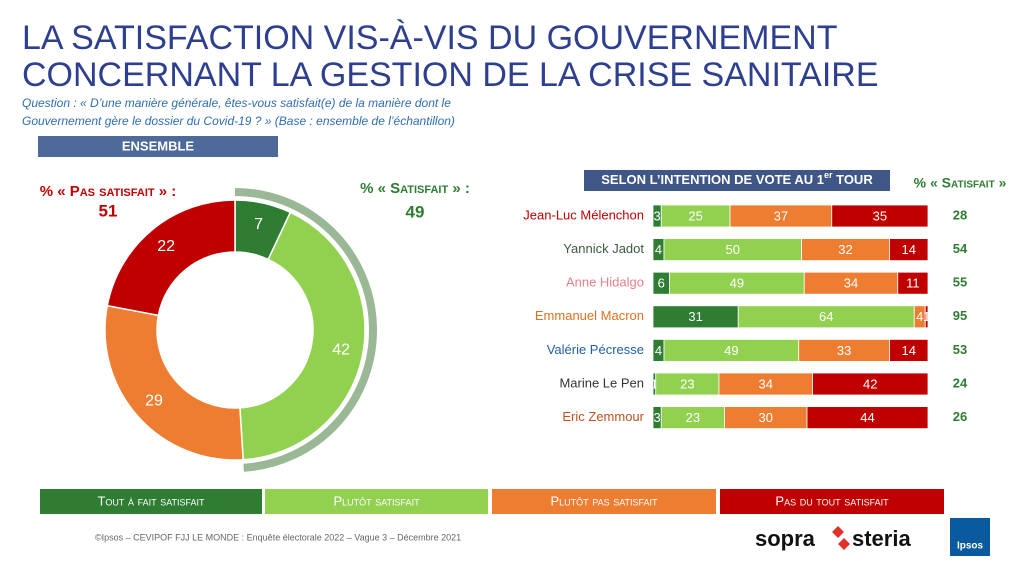 The image size is (1024, 576). Describe the element at coordinates (785, 538) in the screenshot. I see `logo: sopra` at that location.